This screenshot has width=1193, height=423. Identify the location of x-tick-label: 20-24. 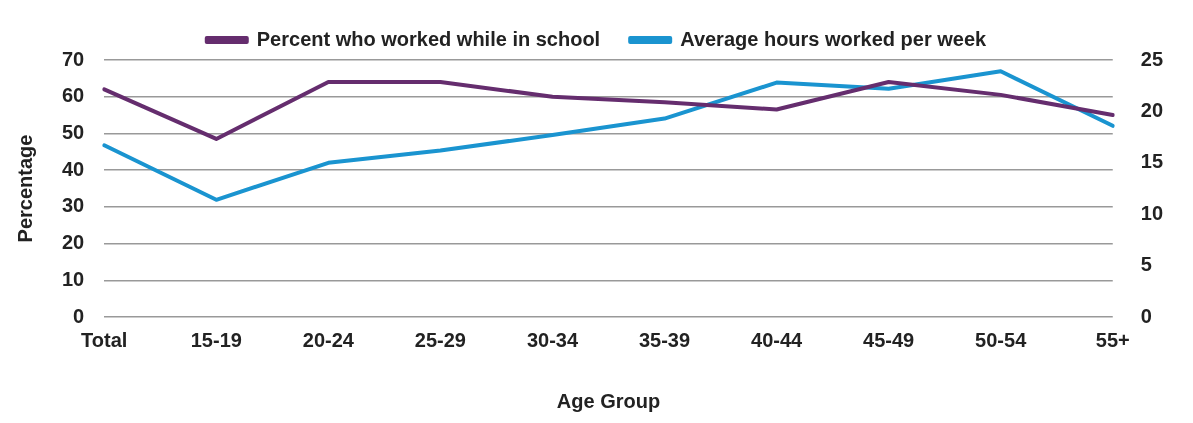
(328, 339).